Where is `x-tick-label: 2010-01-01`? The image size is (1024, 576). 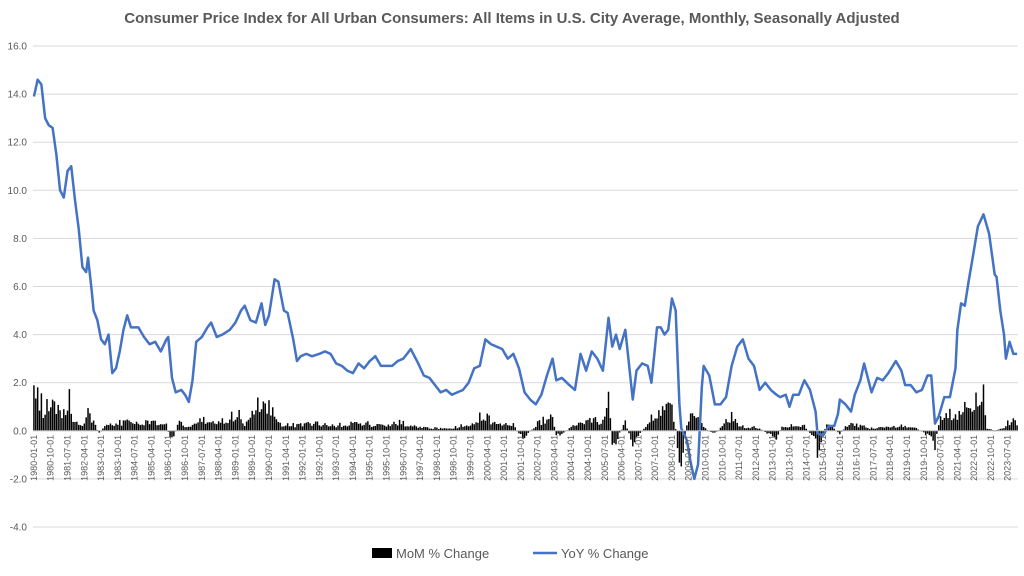
x-tick-label: 2010-01-01 is located at coordinates (706, 458).